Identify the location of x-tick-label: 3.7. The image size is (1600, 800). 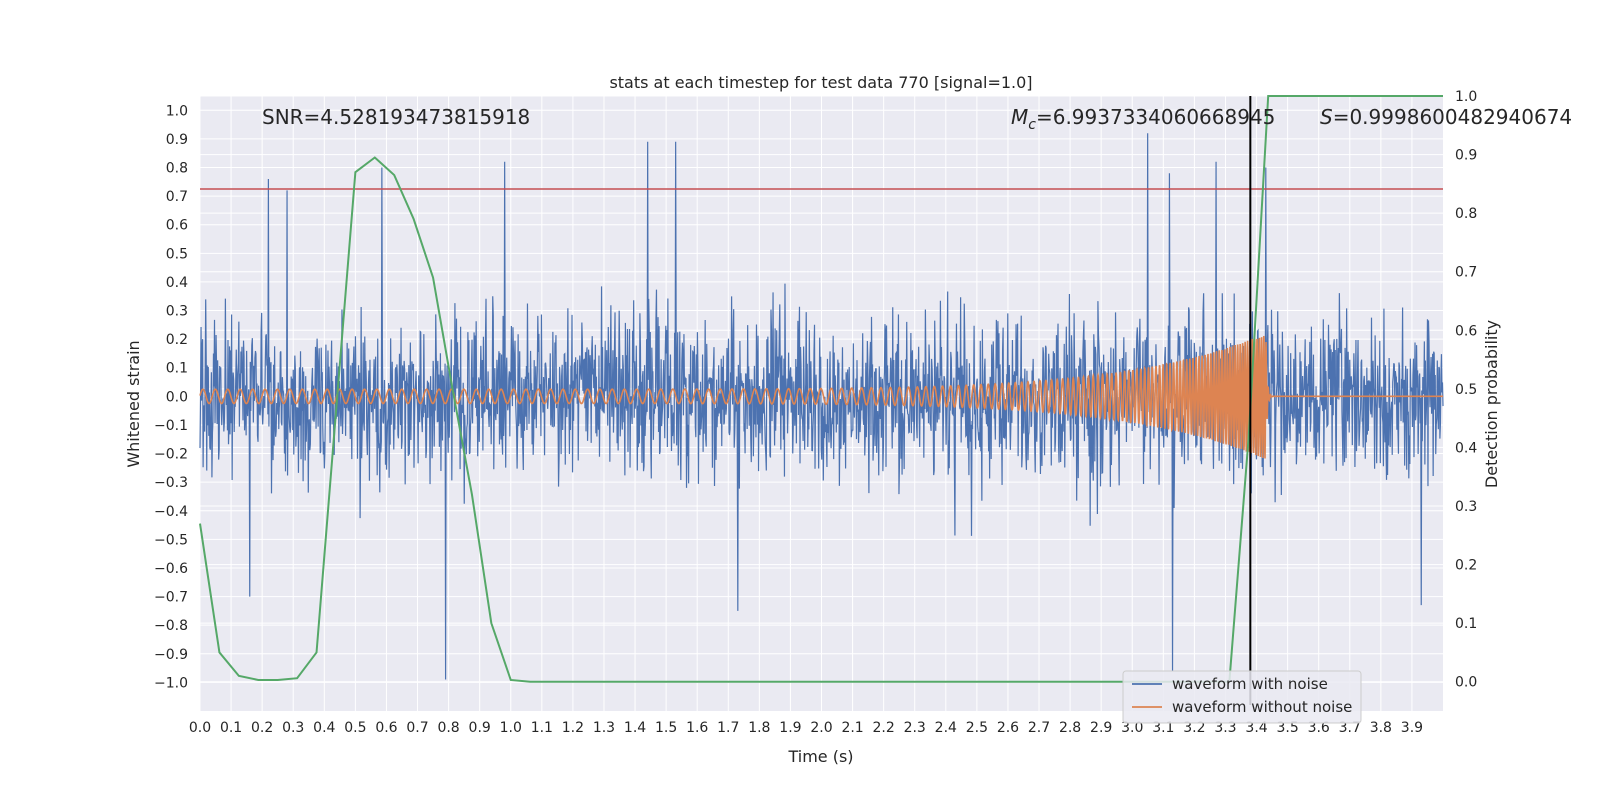
(1350, 728).